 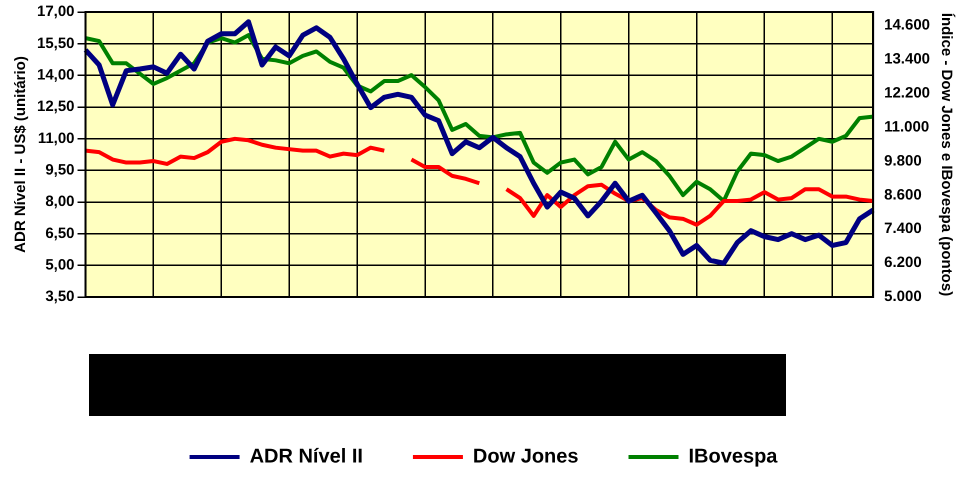 I want to click on y-tick-label: 17,00, so click(x=55, y=11).